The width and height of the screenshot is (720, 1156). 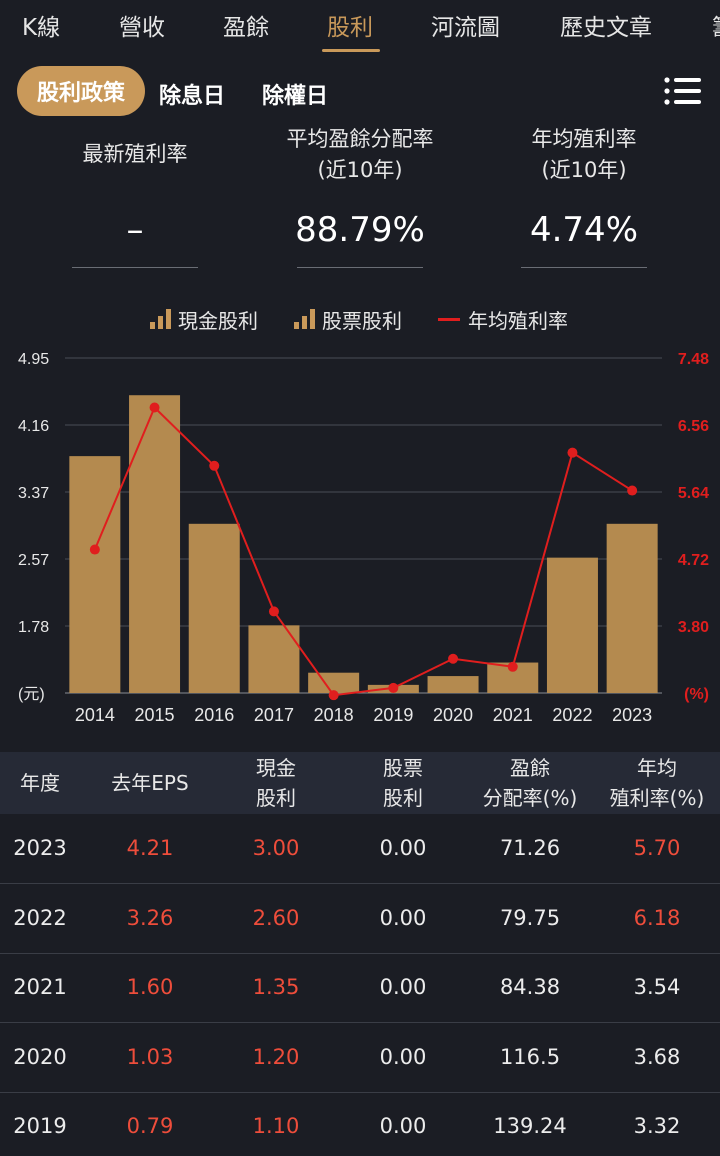 What do you see at coordinates (155, 715) in the screenshot?
I see `x-axis-tick: 2015` at bounding box center [155, 715].